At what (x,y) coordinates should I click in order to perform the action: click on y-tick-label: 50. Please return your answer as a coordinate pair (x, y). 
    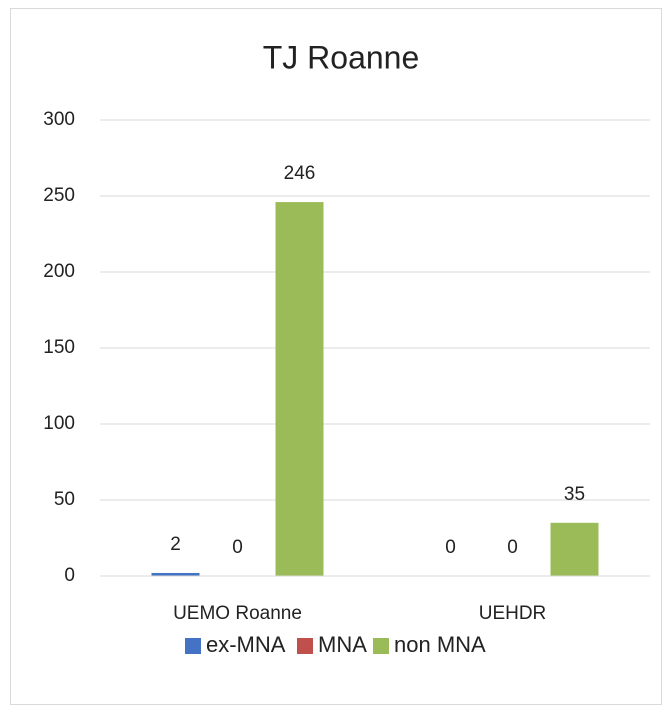
    Looking at the image, I should click on (64, 499).